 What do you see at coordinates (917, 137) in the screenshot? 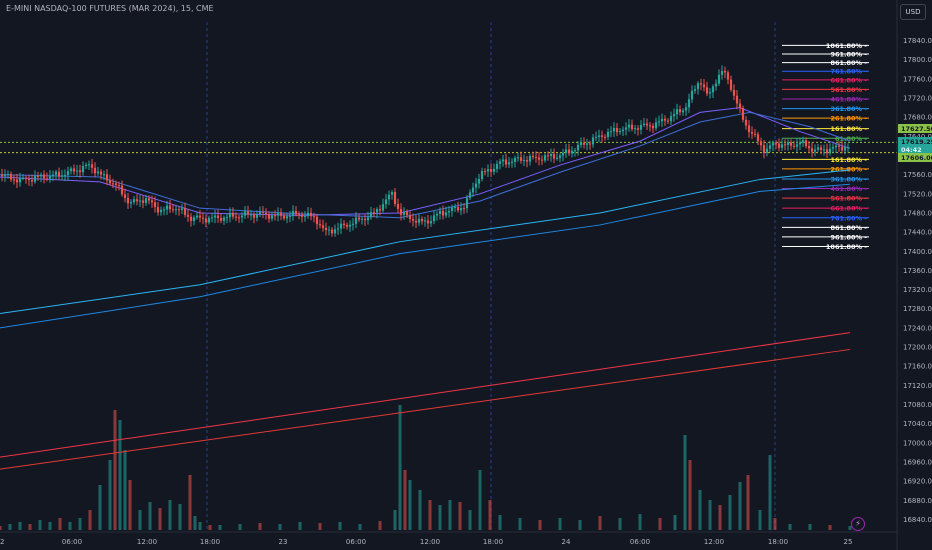
I see `price-tick-label: 17640.00` at bounding box center [917, 137].